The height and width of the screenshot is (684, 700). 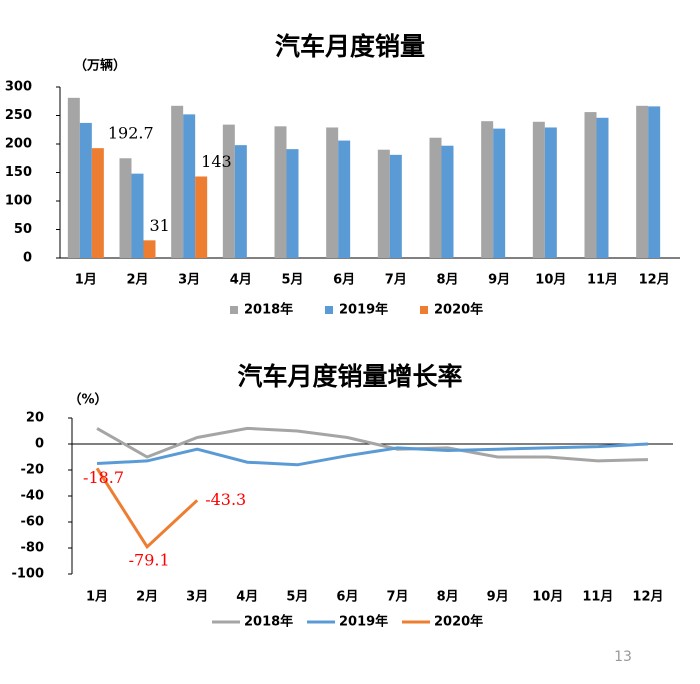 What do you see at coordinates (103, 477) in the screenshot?
I see `data-label: -18.7` at bounding box center [103, 477].